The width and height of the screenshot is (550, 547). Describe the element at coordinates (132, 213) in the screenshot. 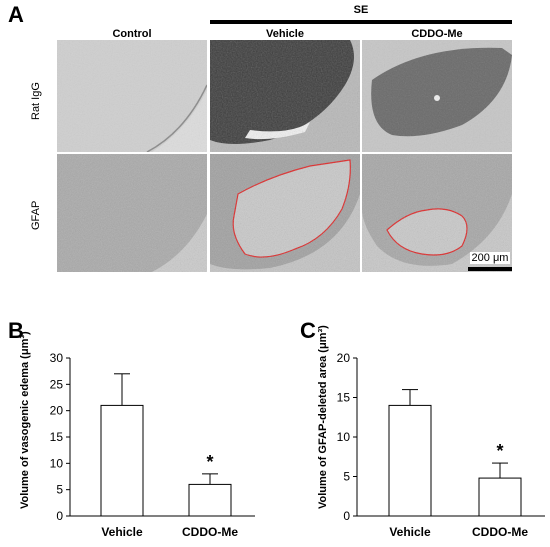

I see `micrograph-gfap-control` at that location.